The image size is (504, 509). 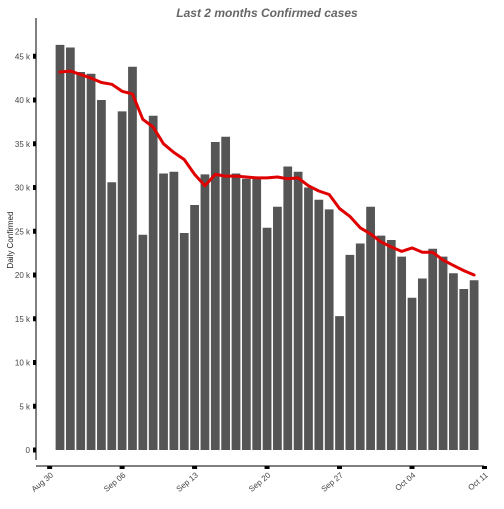 What do you see at coordinates (25, 253) in the screenshot?
I see `y-axis-ticks: 0 5 k 10 k 15 k 20 k 25 k 30 k 35 k 40 k 45 k` at bounding box center [25, 253].